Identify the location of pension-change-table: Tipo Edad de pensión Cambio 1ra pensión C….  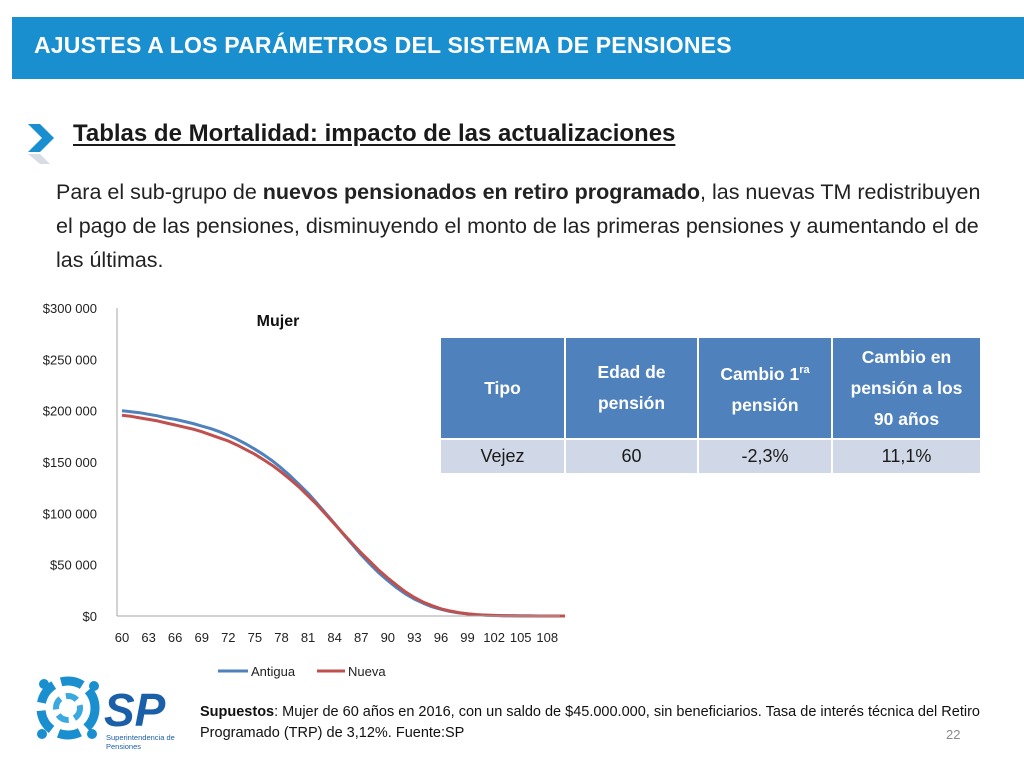
(710, 405).